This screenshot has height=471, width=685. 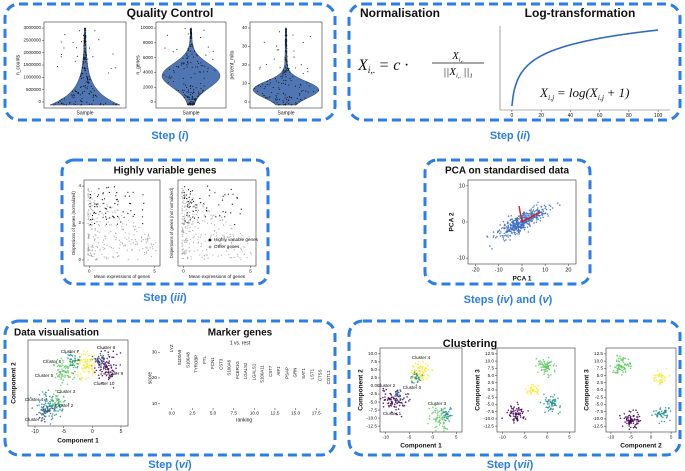 I want to click on x-axis-label: Sample, so click(x=286, y=113).